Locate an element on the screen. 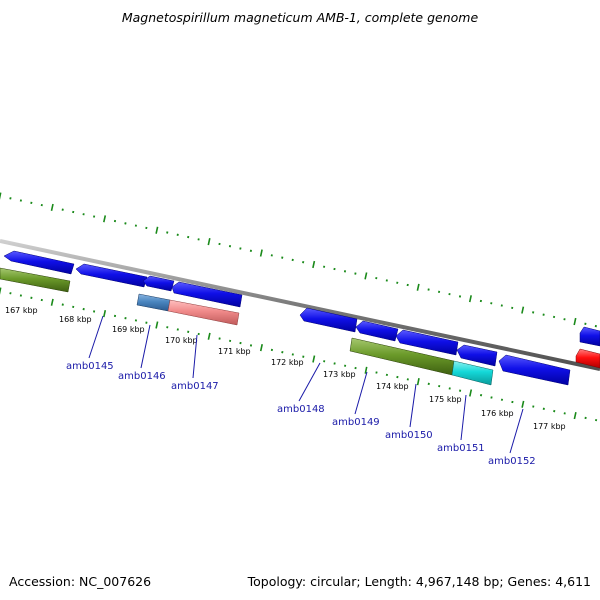 Image resolution: width=600 pixels, height=600 pixels. gene-label-amb0149: amb0149 is located at coordinates (356, 422).